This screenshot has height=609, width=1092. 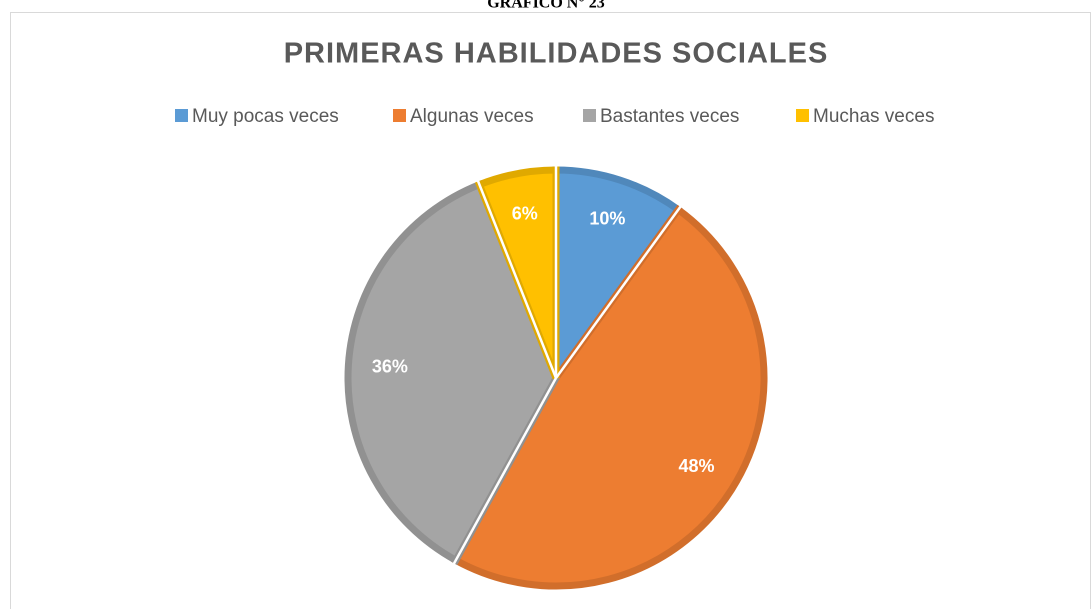 I want to click on legend-label: Algunas veces, so click(x=472, y=116).